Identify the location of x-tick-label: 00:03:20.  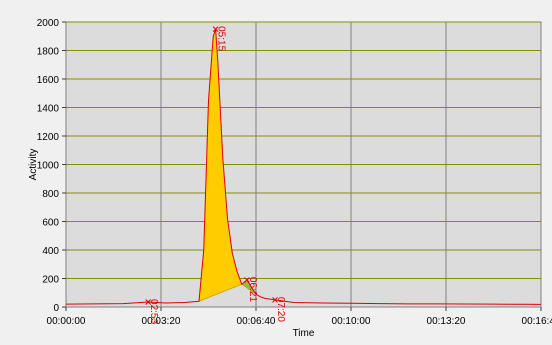
(161, 321).